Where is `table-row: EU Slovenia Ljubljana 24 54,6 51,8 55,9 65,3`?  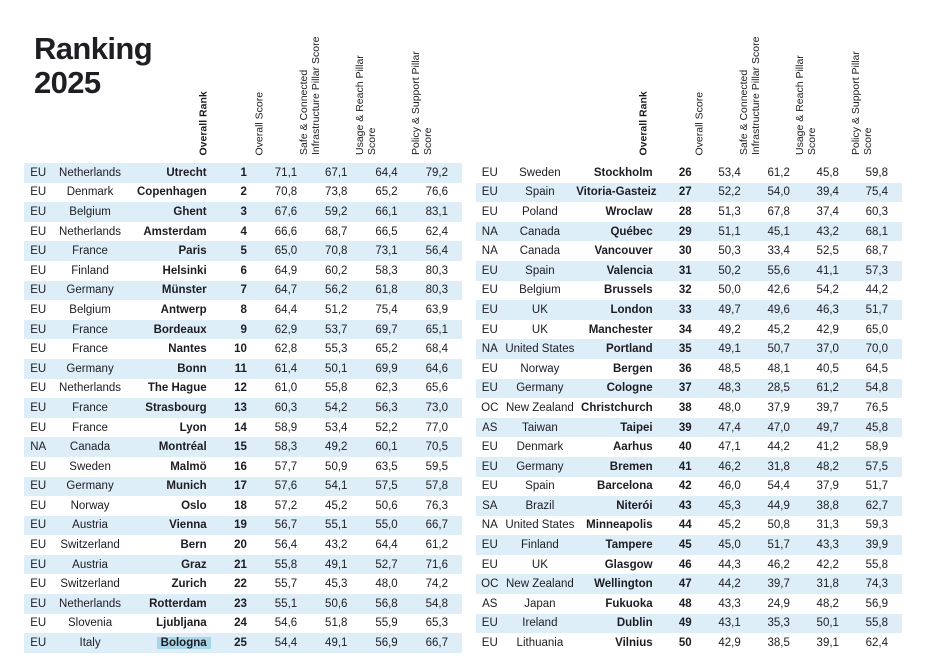 table-row: EU Slovenia Ljubljana 24 54,6 51,8 55,9 65,3 is located at coordinates (243, 624).